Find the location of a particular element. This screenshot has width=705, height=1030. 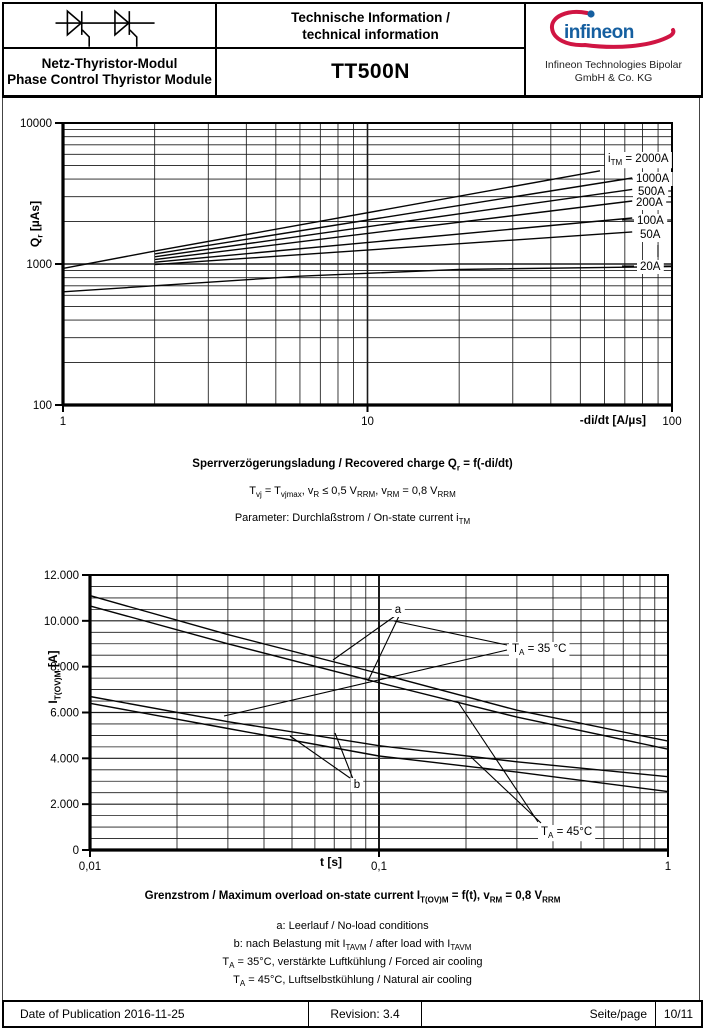

doc-title-line2: technical information is located at coordinates (370, 34).